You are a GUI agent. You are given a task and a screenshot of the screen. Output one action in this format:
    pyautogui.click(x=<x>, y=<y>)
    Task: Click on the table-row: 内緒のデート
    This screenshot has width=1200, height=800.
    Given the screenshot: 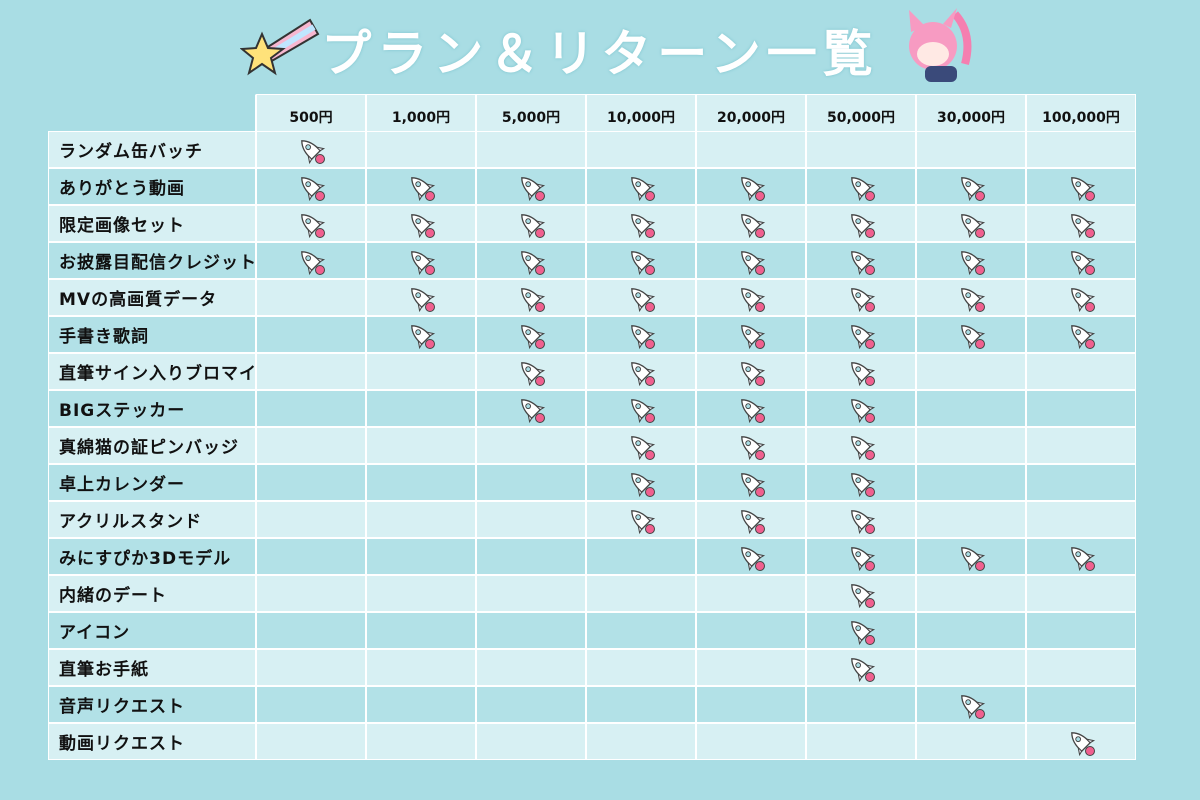 What is the action you would take?
    pyautogui.click(x=592, y=593)
    